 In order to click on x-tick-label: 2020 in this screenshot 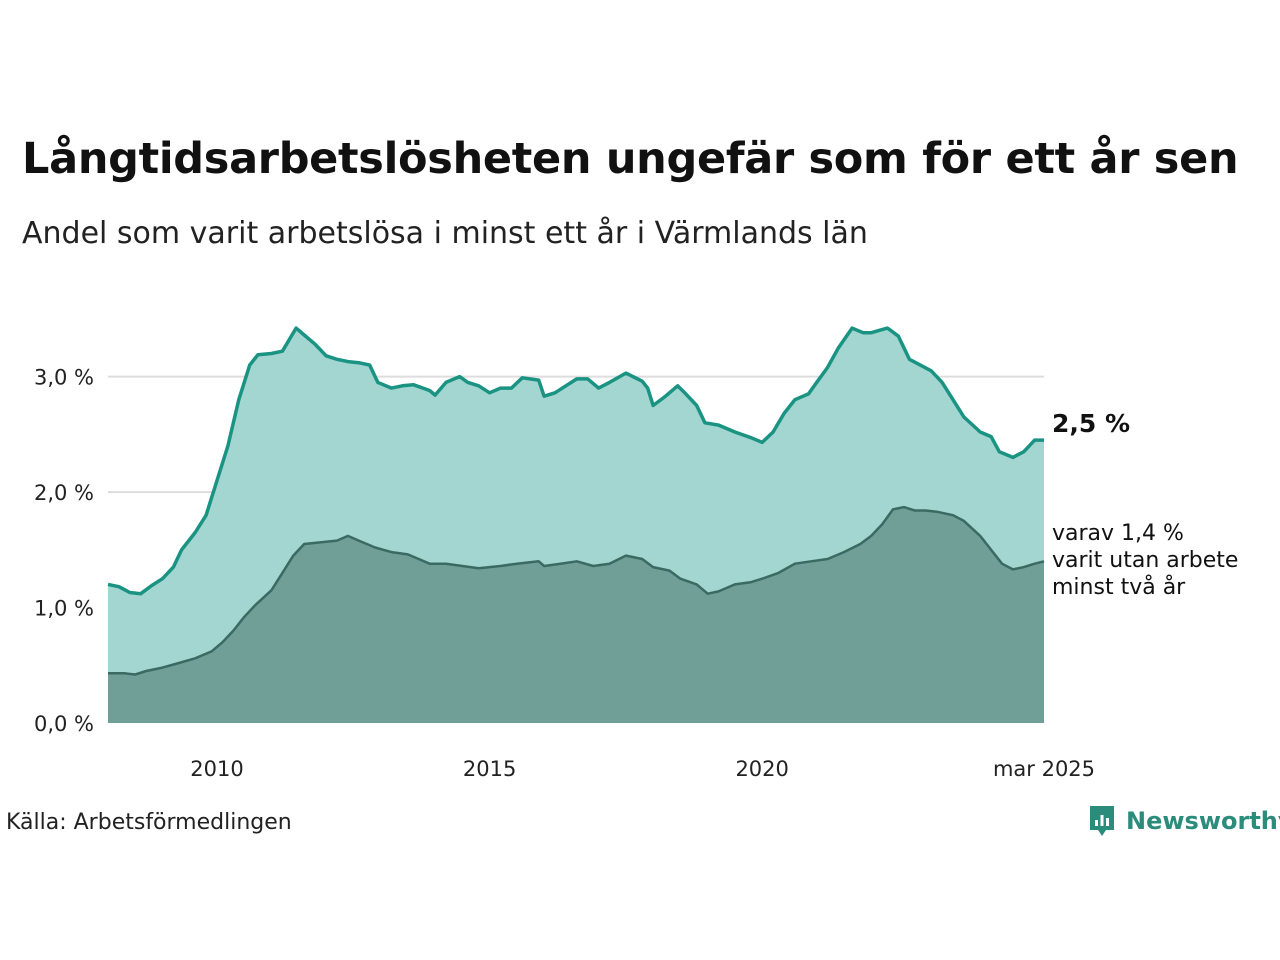, I will do `click(761, 769)`.